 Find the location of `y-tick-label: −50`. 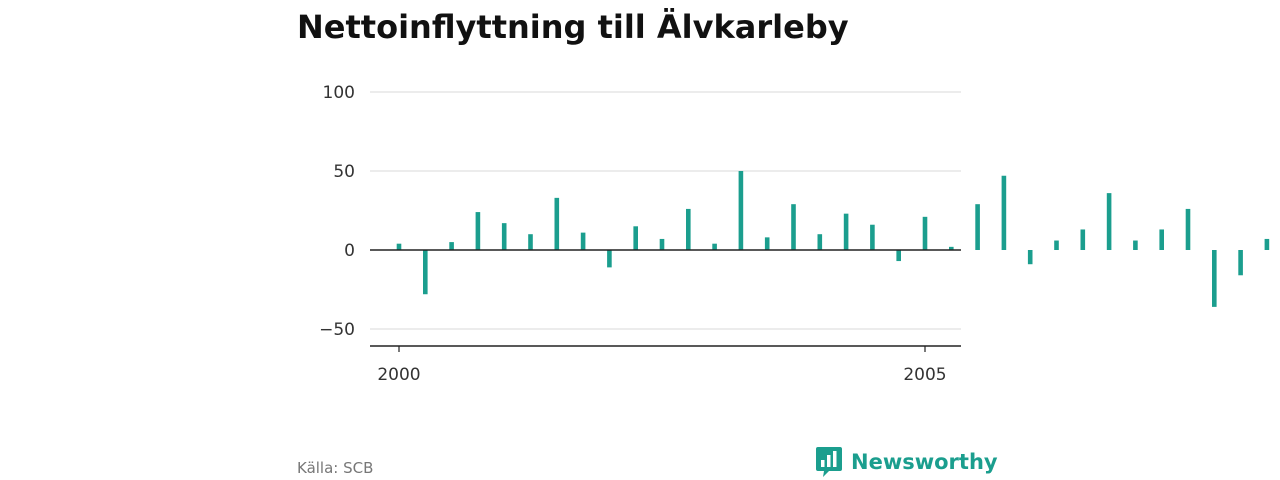

y-tick-label: −50 is located at coordinates (337, 330).